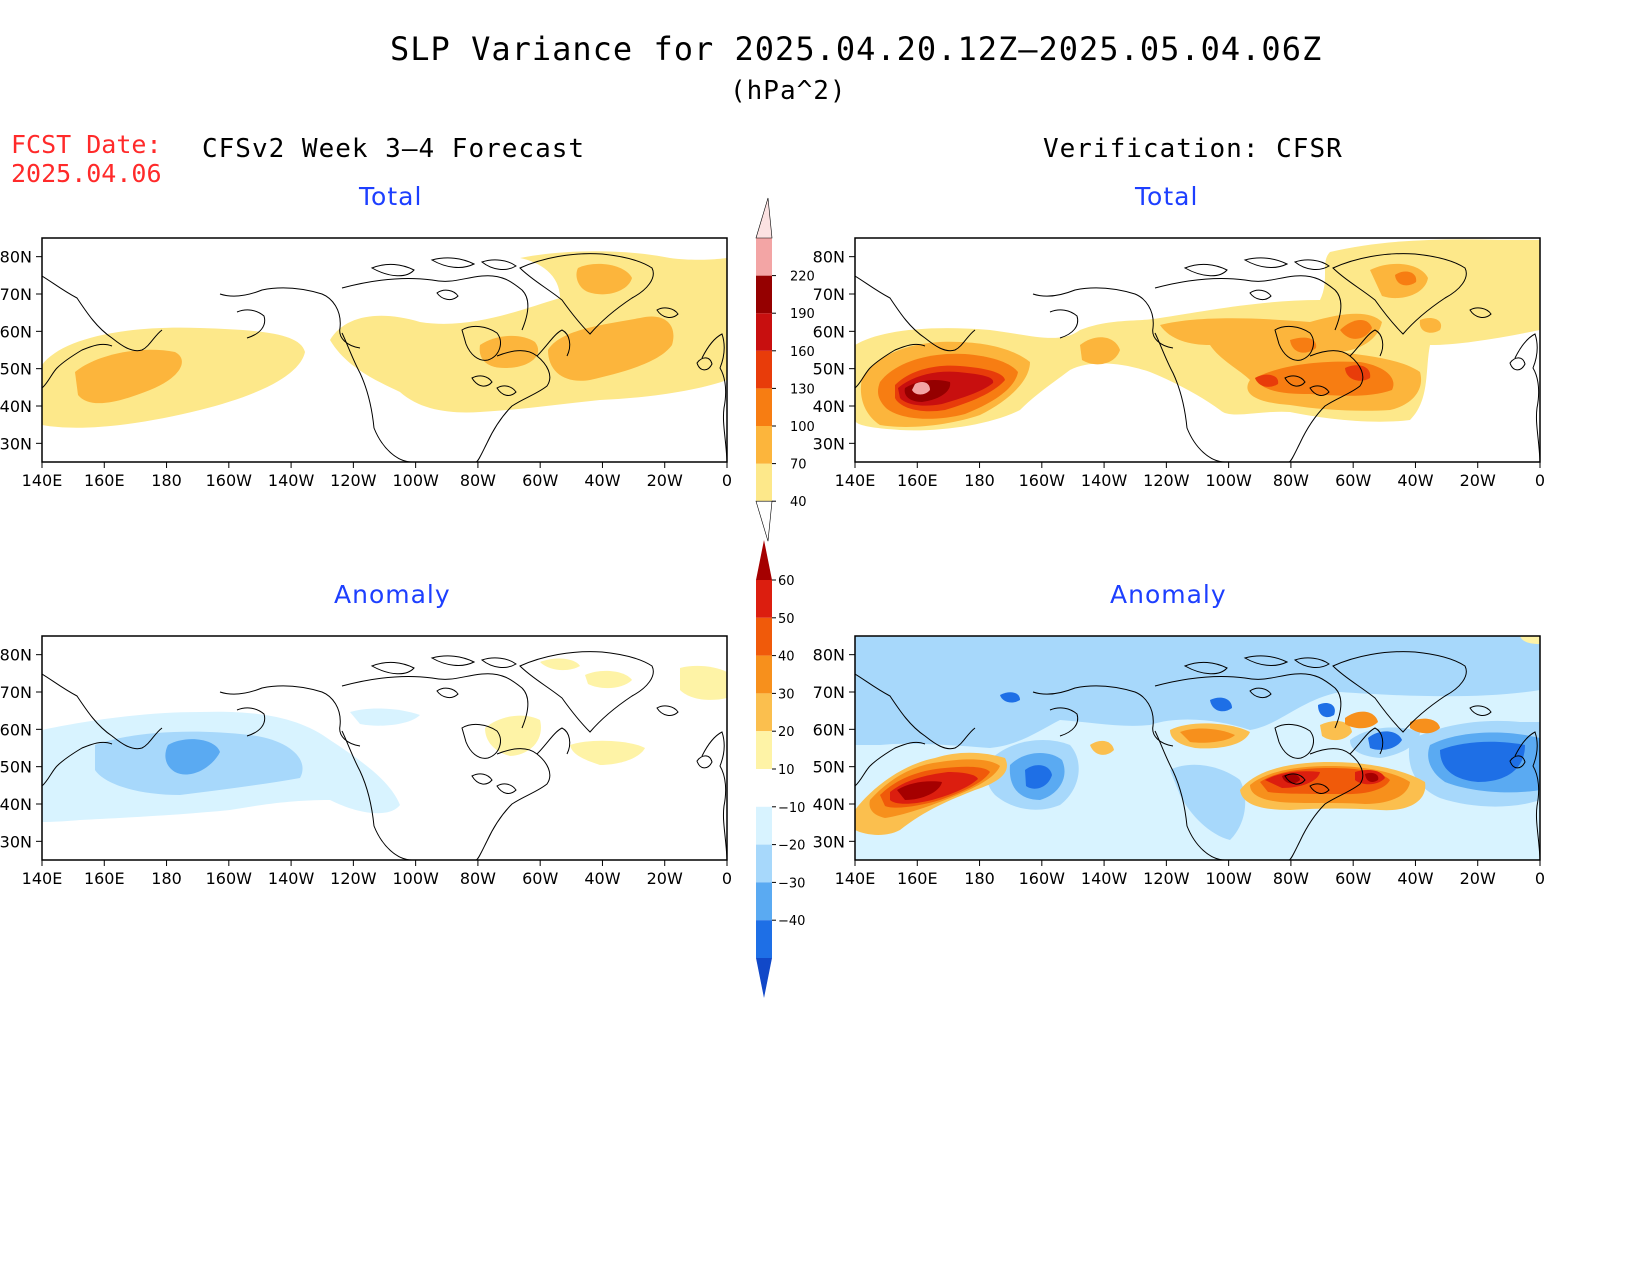  What do you see at coordinates (802, 277) in the screenshot?
I see `colorbar-total-label: 220` at bounding box center [802, 277].